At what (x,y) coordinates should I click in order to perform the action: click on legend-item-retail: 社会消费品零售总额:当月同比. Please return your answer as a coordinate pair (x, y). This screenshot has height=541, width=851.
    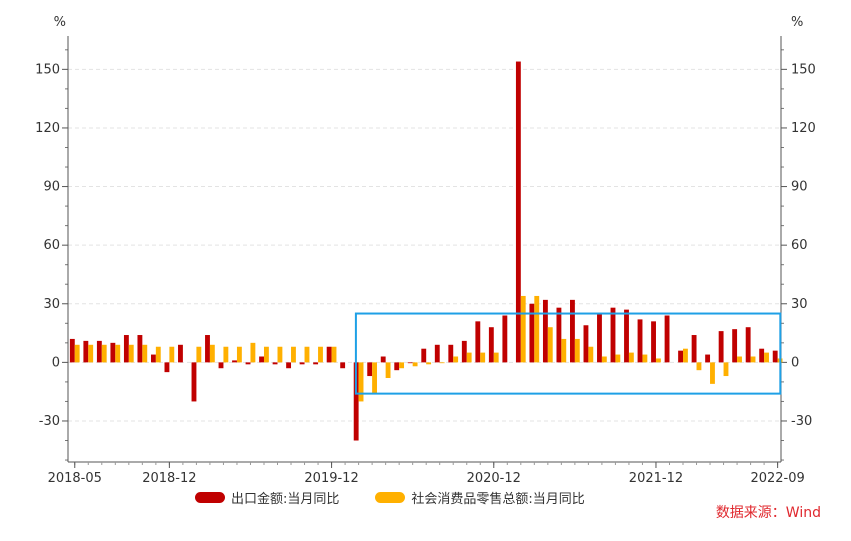
    Looking at the image, I should click on (480, 497).